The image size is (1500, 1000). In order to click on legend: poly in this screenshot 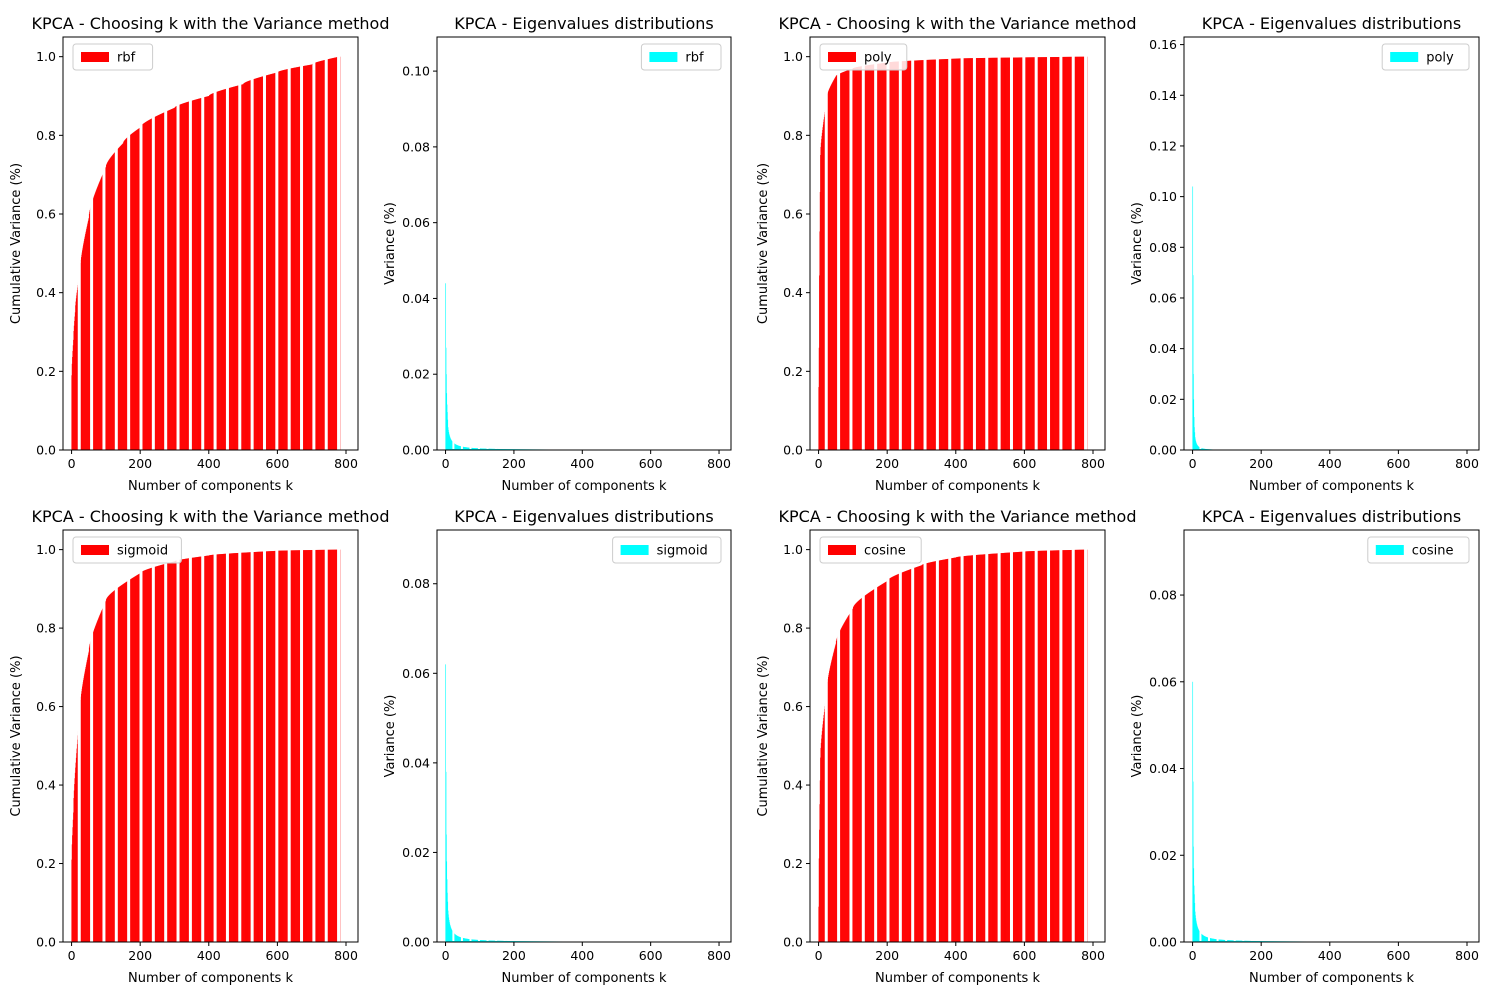, I will do `click(1425, 57)`.